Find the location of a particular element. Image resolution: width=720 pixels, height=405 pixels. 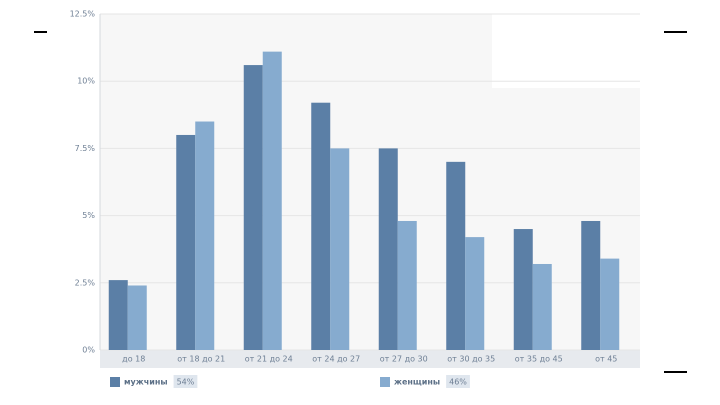

legend-share: 54% is located at coordinates (186, 382).